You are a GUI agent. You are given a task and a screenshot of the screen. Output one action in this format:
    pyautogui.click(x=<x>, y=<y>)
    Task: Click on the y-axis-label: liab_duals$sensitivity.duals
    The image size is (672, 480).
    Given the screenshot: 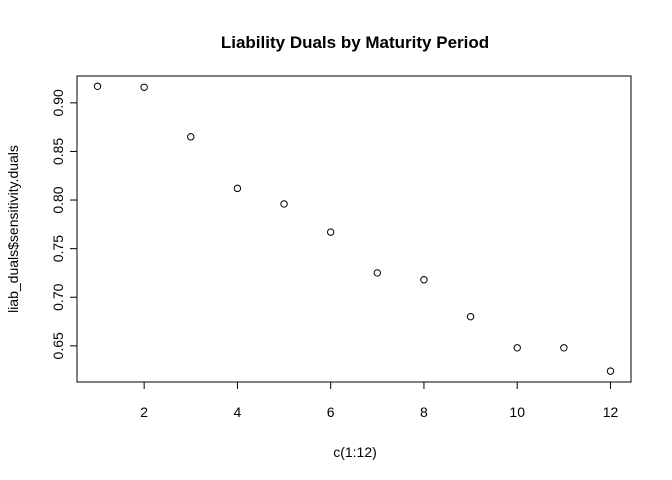 What is the action you would take?
    pyautogui.click(x=13, y=229)
    